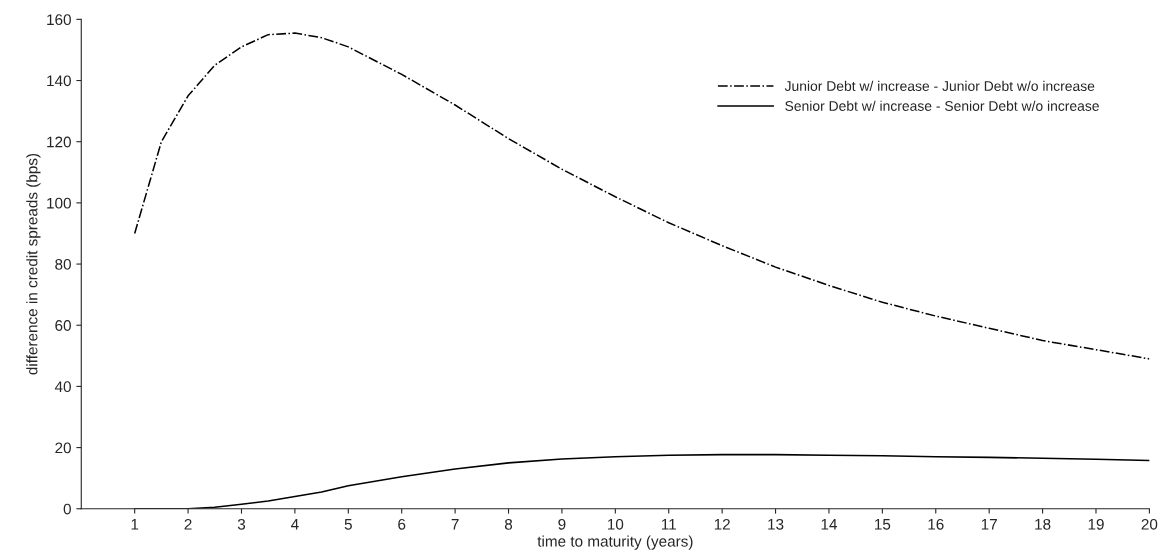 This screenshot has height=553, width=1161. Describe the element at coordinates (508, 524) in the screenshot. I see `x-tick-label: 8` at that location.